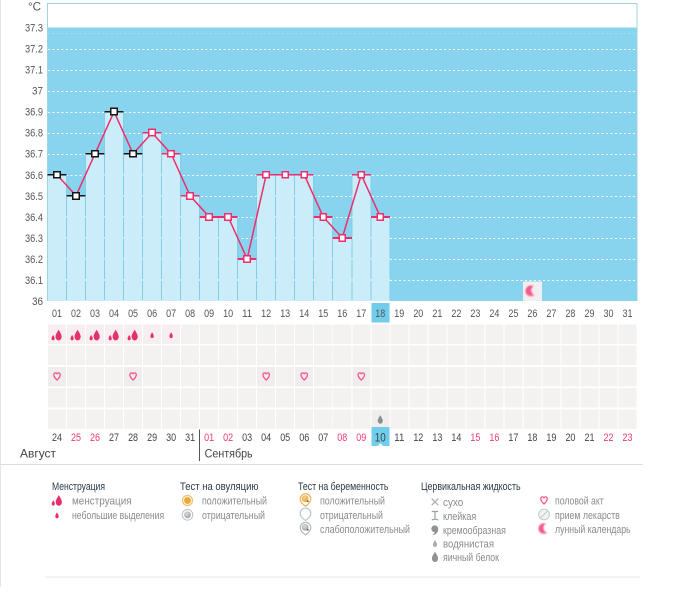 The width and height of the screenshot is (675, 592). What do you see at coordinates (365, 530) in the screenshot?
I see `svg-text: слабоположительный` at bounding box center [365, 530].